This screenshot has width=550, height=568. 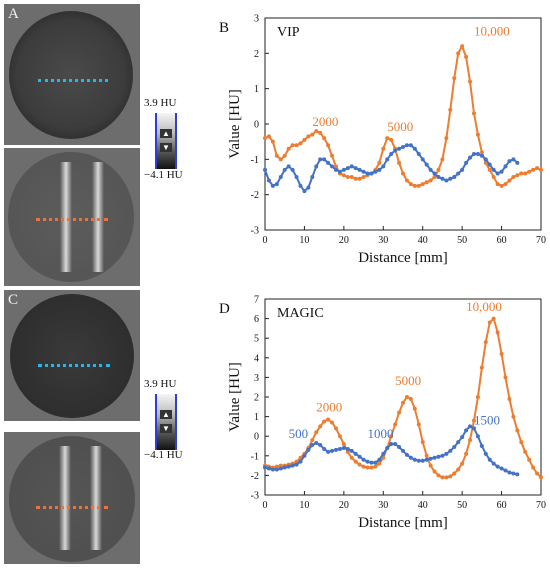 I want to click on x-tick-label: 20, so click(x=344, y=505).